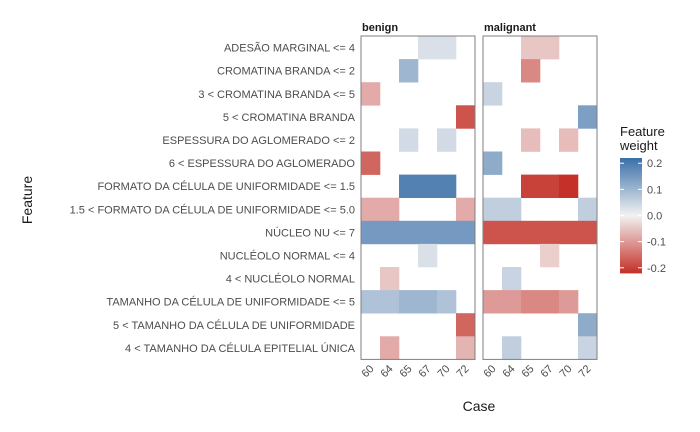 Image resolution: width=700 pixels, height=432 pixels. I want to click on panel-border-malignant, so click(540, 197).